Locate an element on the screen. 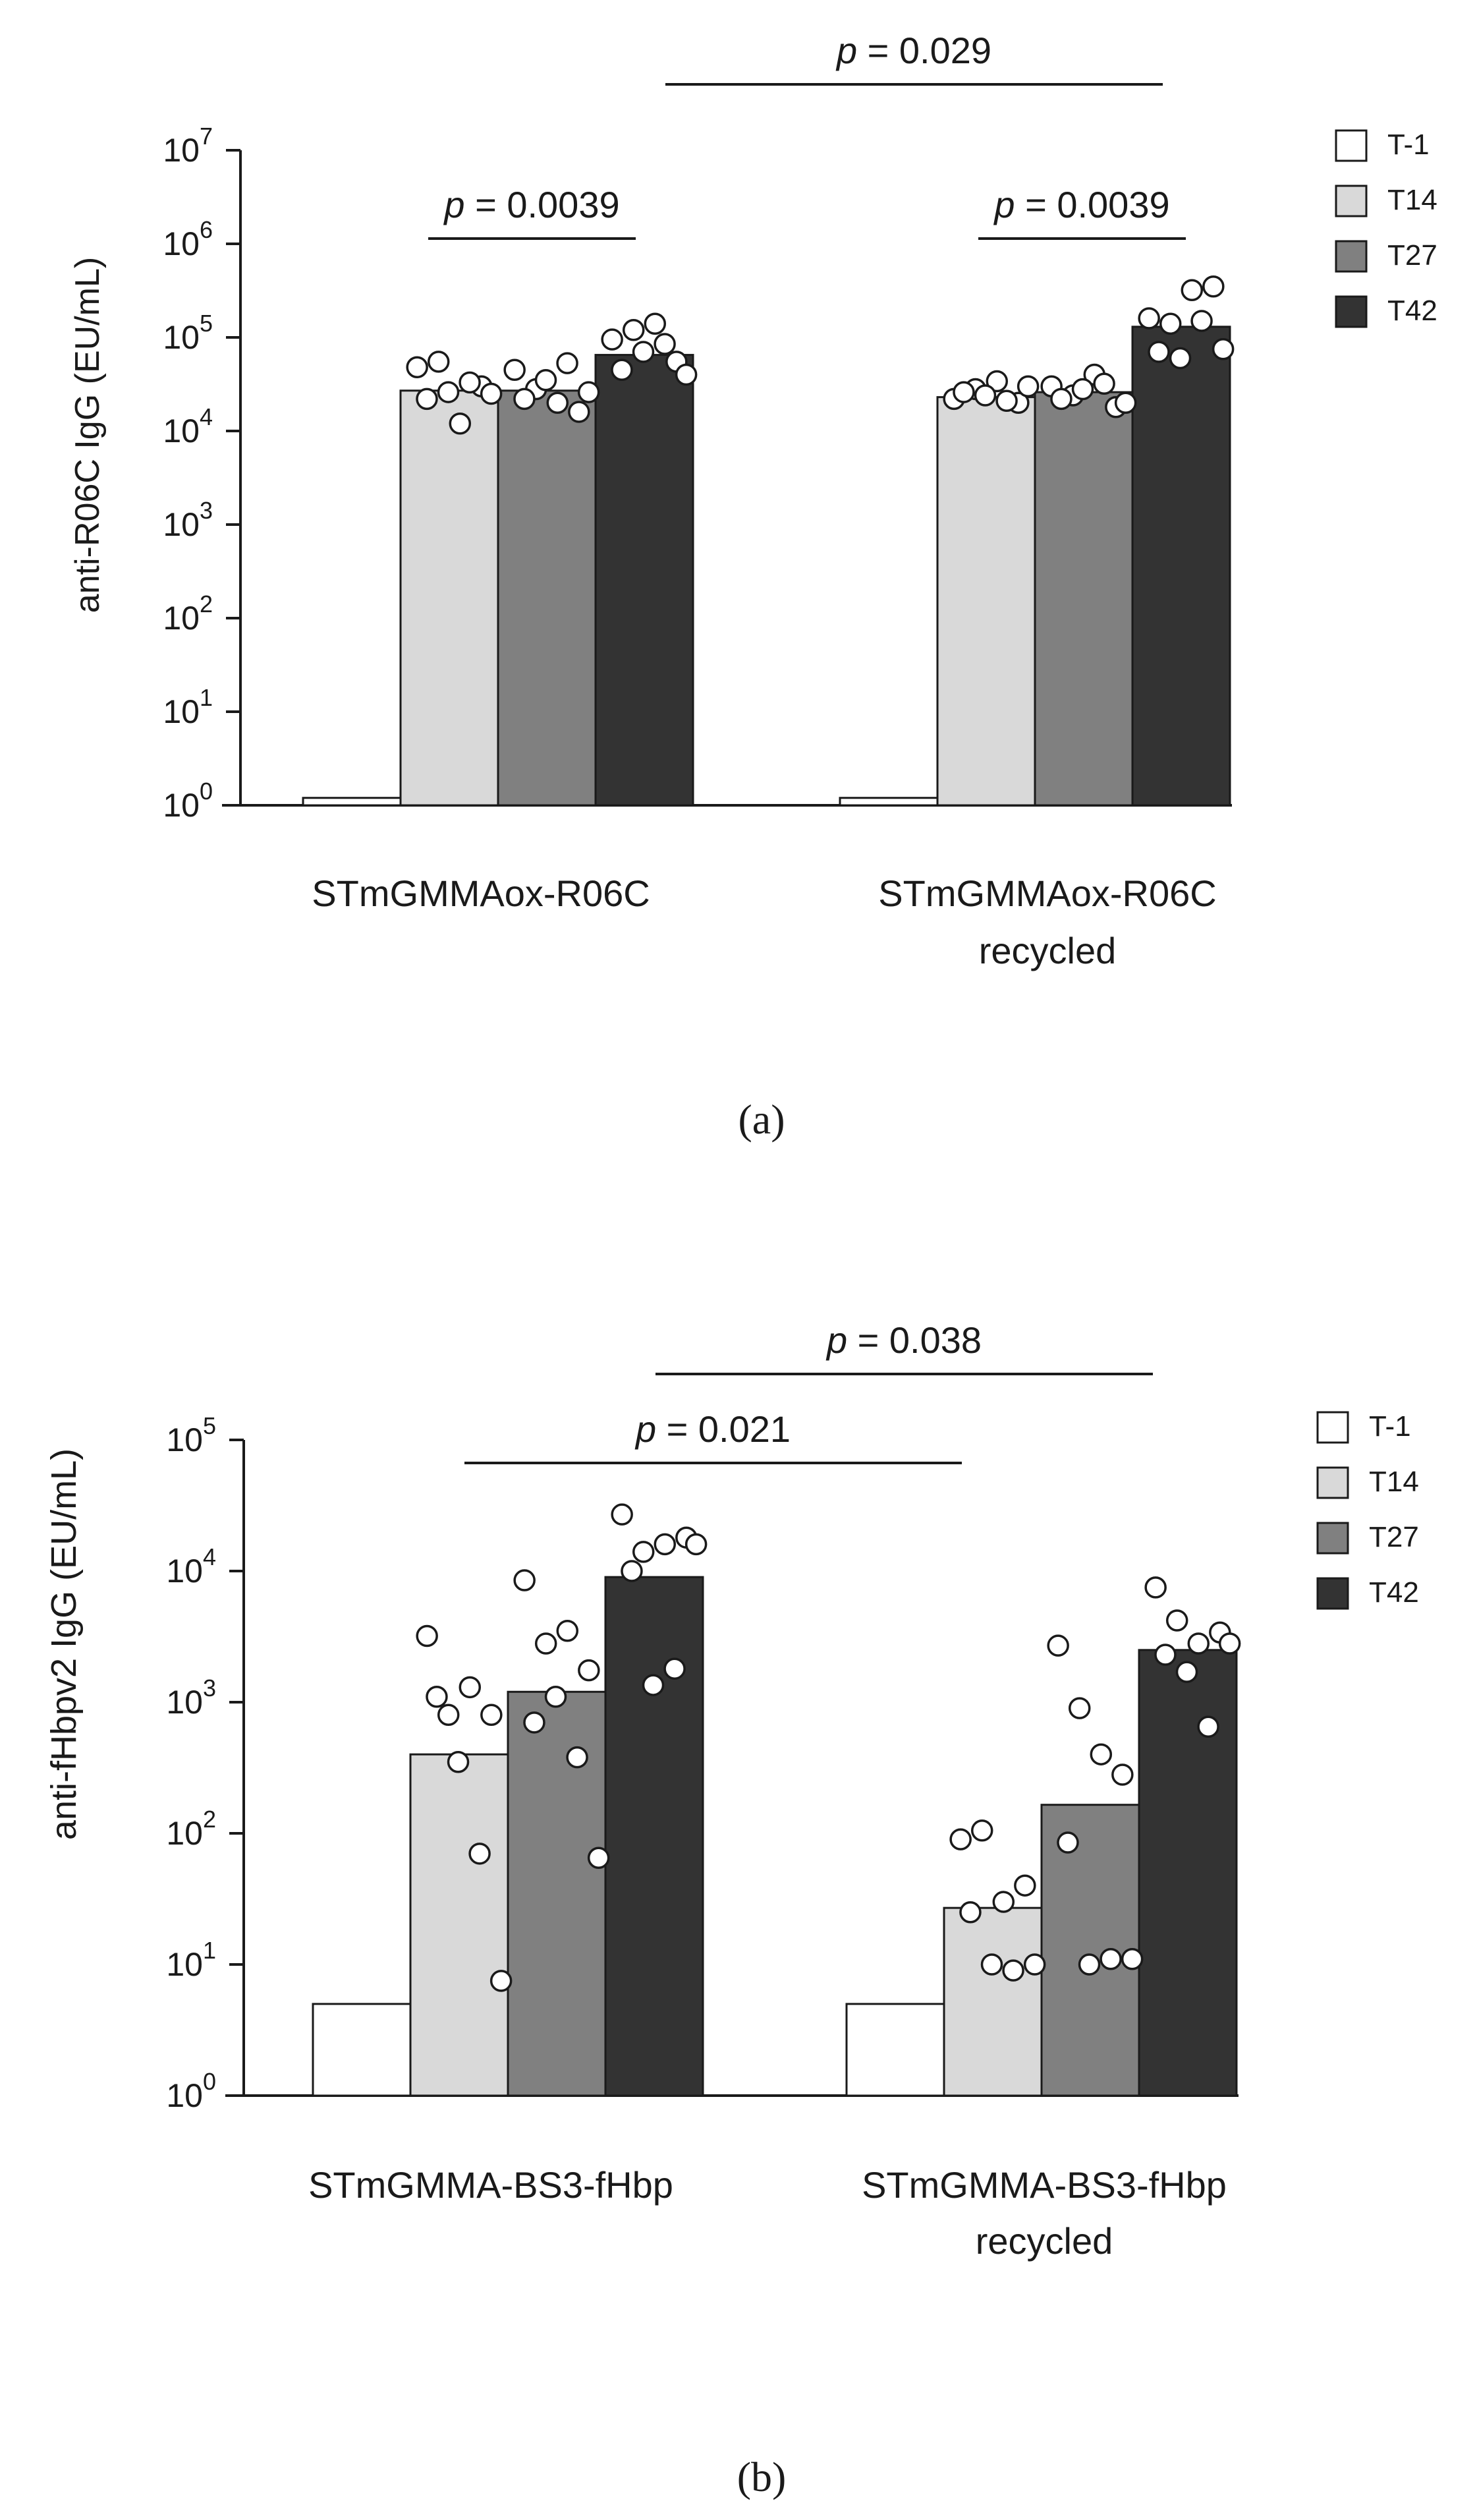 The width and height of the screenshot is (1477, 2520). panel-b-legend-label-t27: T27 is located at coordinates (1394, 1537).